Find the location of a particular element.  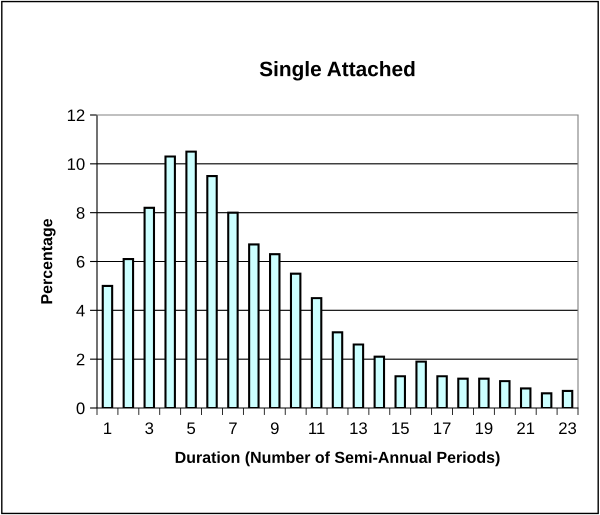

x-tick-label: 11 is located at coordinates (316, 428).